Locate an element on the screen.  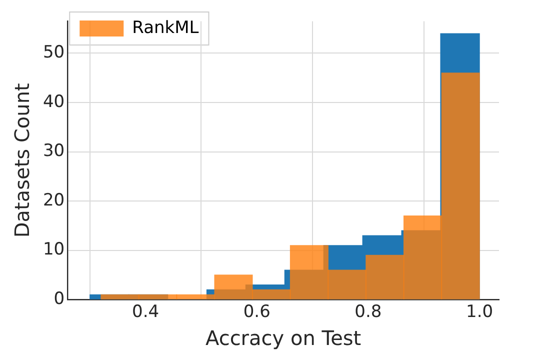
x-tick-label: 0.6 is located at coordinates (256, 312).